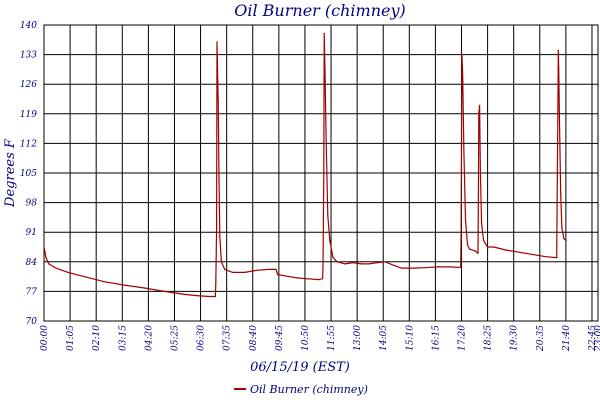 Image resolution: width=600 pixels, height=400 pixels. Describe the element at coordinates (32, 263) in the screenshot. I see `y-tick-label: 84` at that location.